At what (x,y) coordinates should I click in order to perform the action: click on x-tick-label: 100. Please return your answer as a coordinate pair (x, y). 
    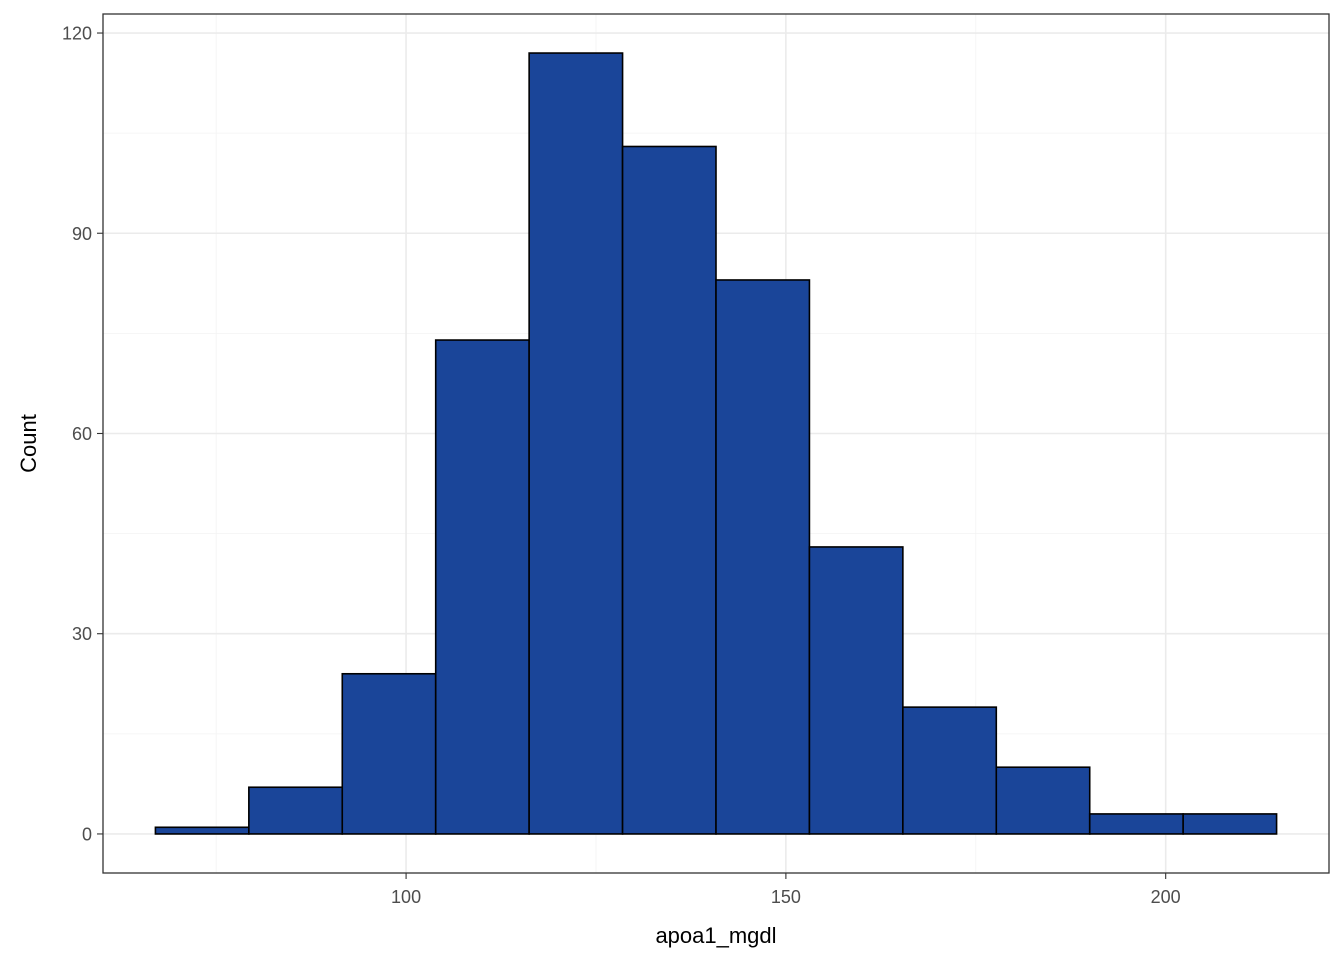
    Looking at the image, I should click on (406, 897).